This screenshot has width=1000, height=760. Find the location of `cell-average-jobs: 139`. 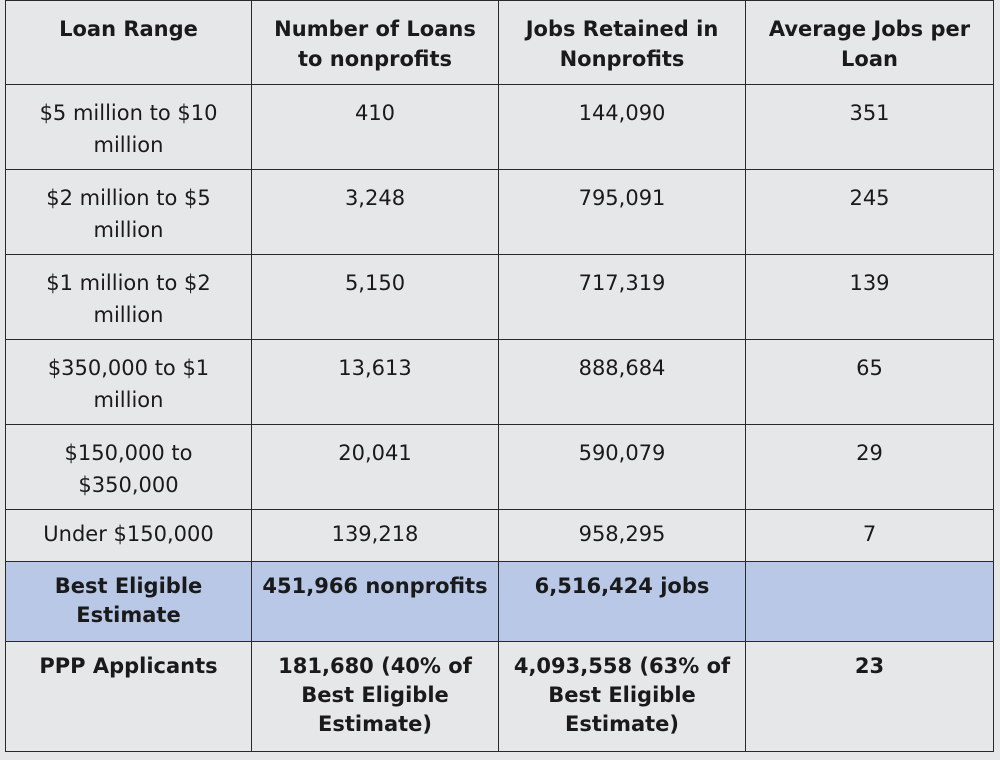

cell-average-jobs: 139 is located at coordinates (869, 297).